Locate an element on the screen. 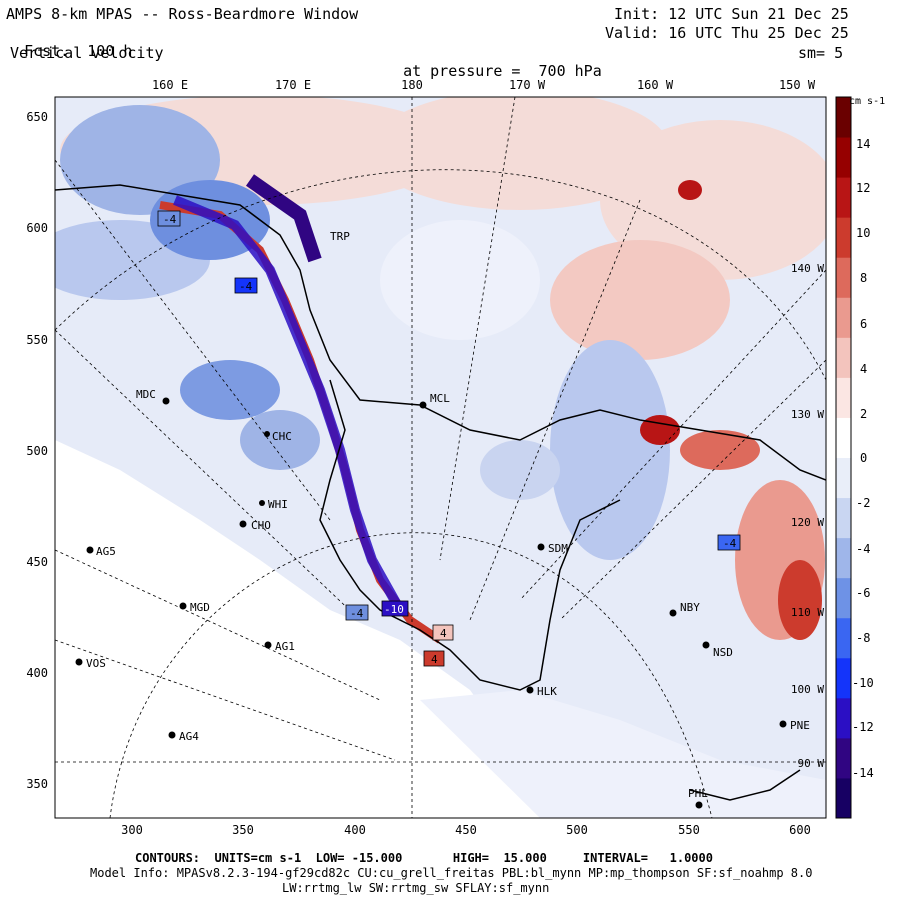 The width and height of the screenshot is (900, 900). level-label: at pressure = is located at coordinates (462, 71).